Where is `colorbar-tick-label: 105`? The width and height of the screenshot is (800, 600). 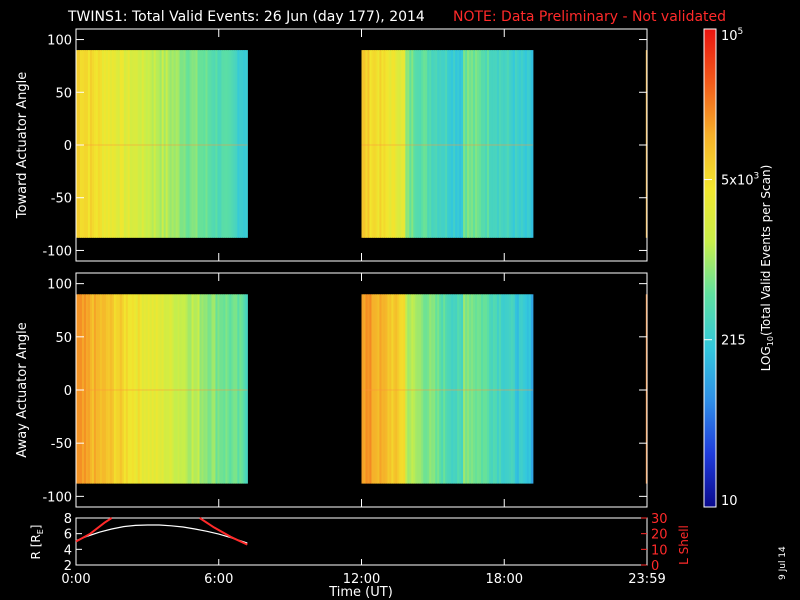 colorbar-tick-label: 105 is located at coordinates (732, 35).